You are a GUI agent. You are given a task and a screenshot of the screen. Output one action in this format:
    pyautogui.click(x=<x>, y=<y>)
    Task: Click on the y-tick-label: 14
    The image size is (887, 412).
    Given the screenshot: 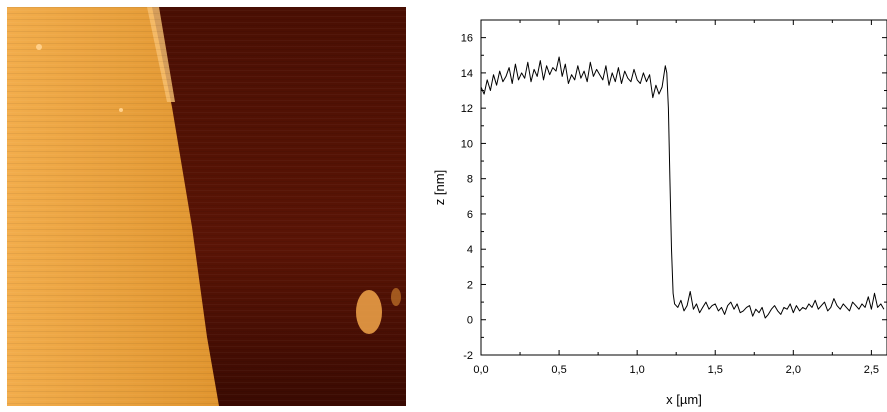 What is the action you would take?
    pyautogui.click(x=467, y=74)
    